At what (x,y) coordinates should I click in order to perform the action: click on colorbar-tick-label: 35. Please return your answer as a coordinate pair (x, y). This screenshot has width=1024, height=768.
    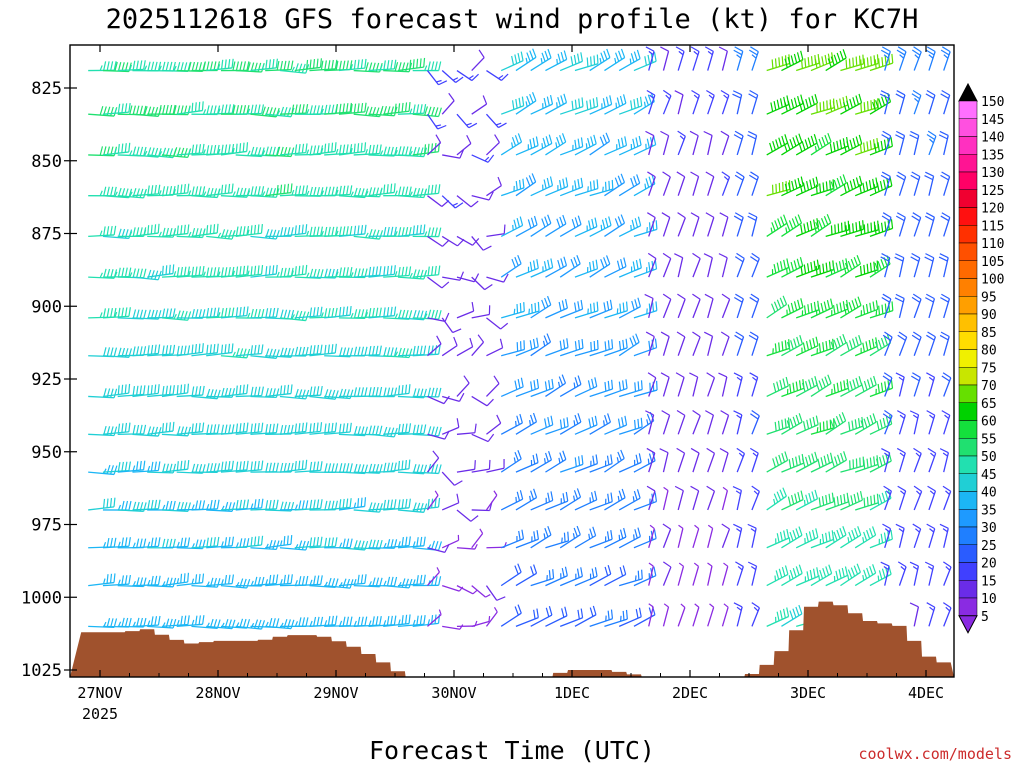
    Looking at the image, I should click on (989, 510).